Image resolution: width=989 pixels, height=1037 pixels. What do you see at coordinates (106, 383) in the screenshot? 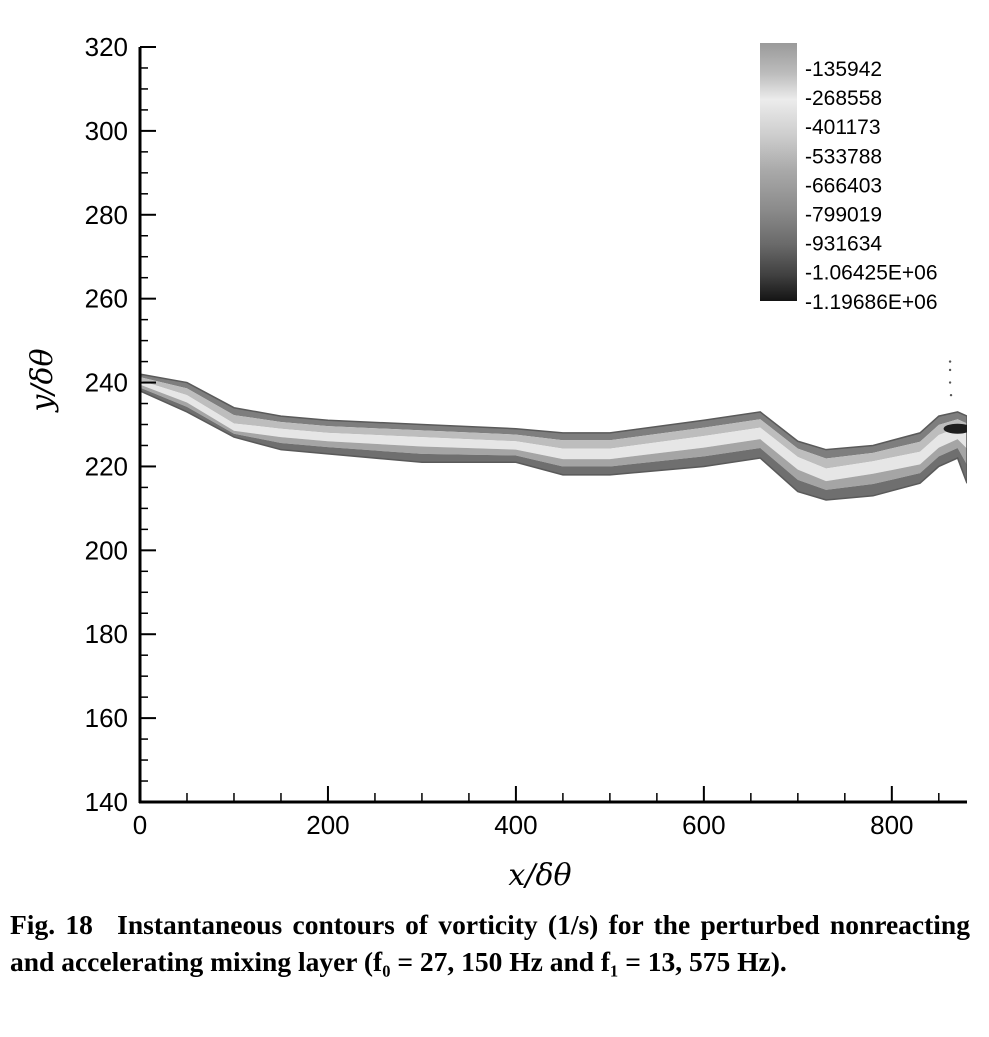
I see `y-tick-label: 240` at bounding box center [106, 383].